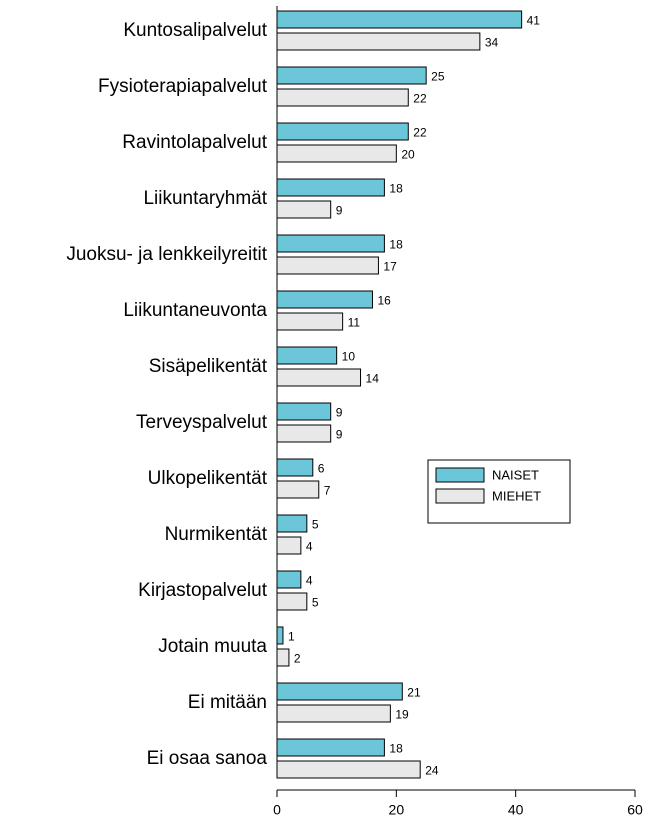  Describe the element at coordinates (432, 771) in the screenshot. I see `value-label: 24` at that location.